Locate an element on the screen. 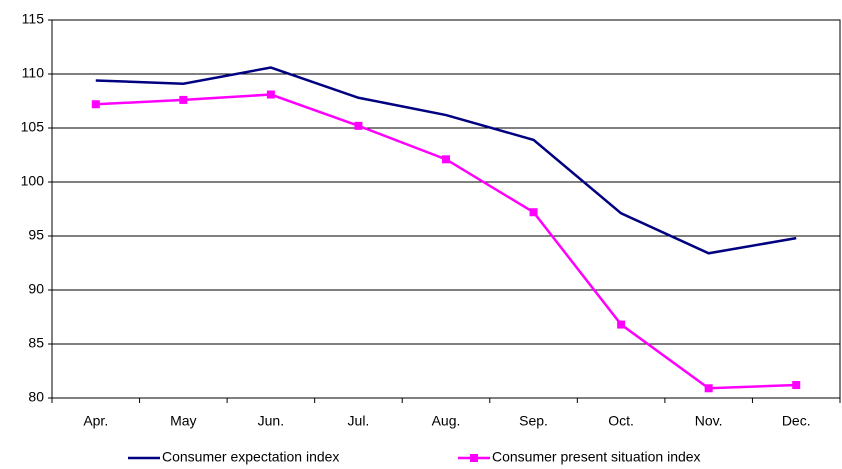 The height and width of the screenshot is (469, 842). legend-label: Consumer expectation index is located at coordinates (250, 457).